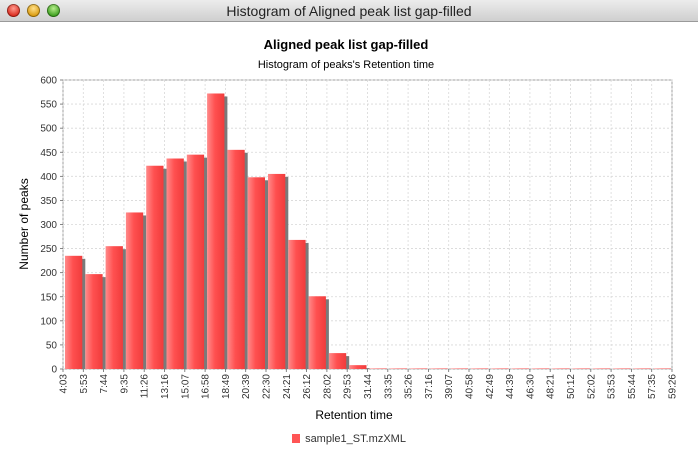  What do you see at coordinates (226, 386) in the screenshot?
I see `x-tick-label: 18:49` at bounding box center [226, 386].